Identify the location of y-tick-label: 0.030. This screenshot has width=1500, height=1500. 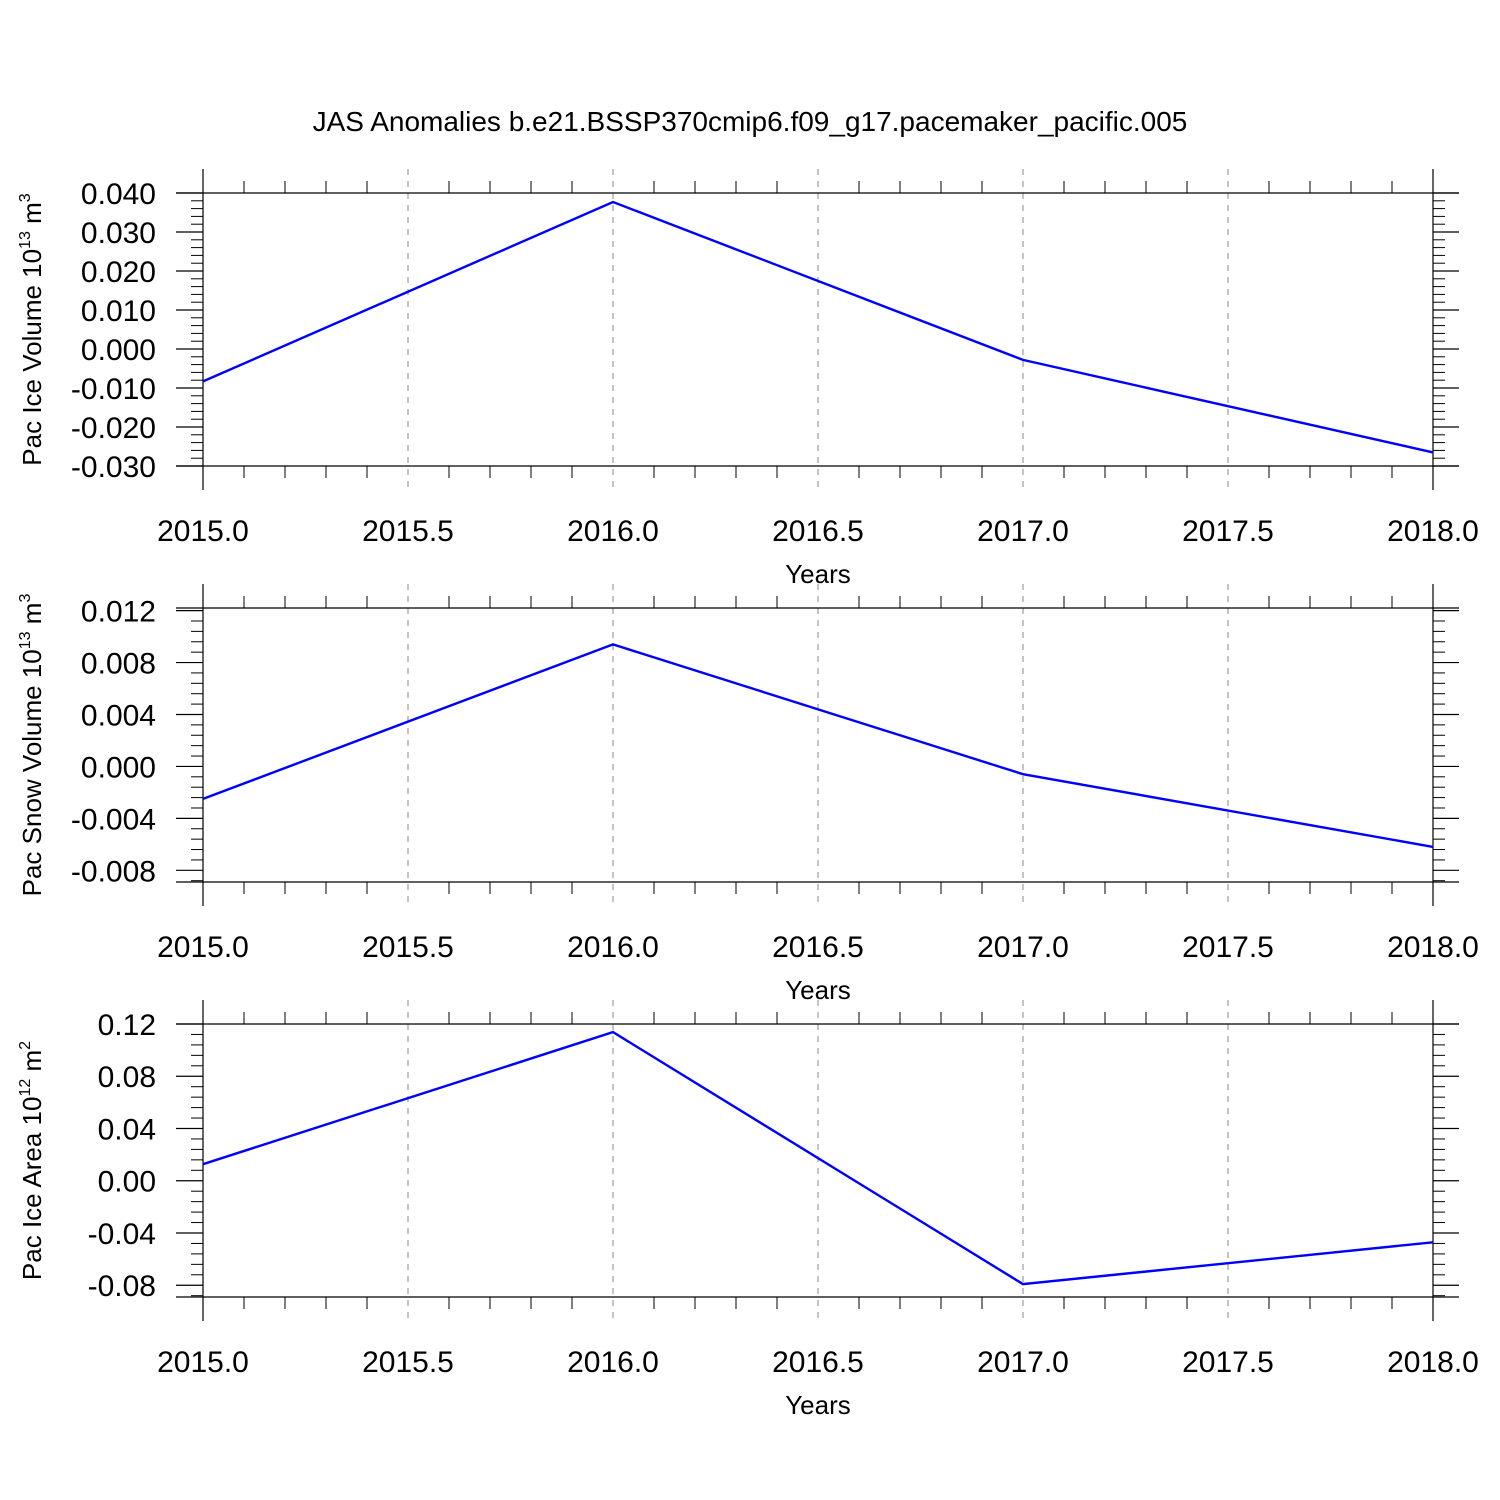
(118, 233).